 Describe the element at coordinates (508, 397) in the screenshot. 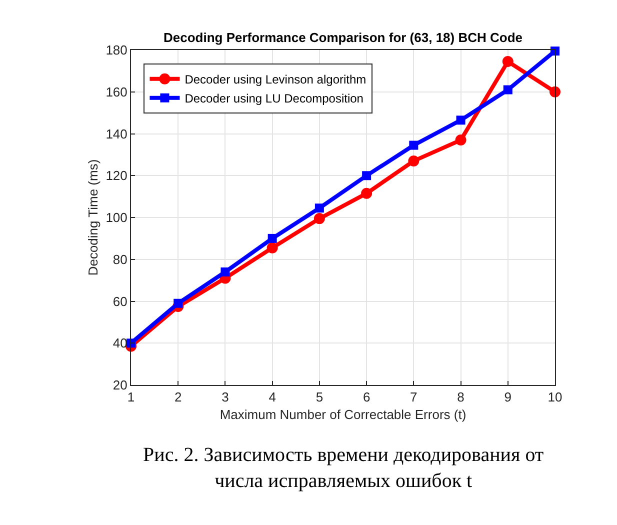

I see `x-tick-label: 9` at that location.